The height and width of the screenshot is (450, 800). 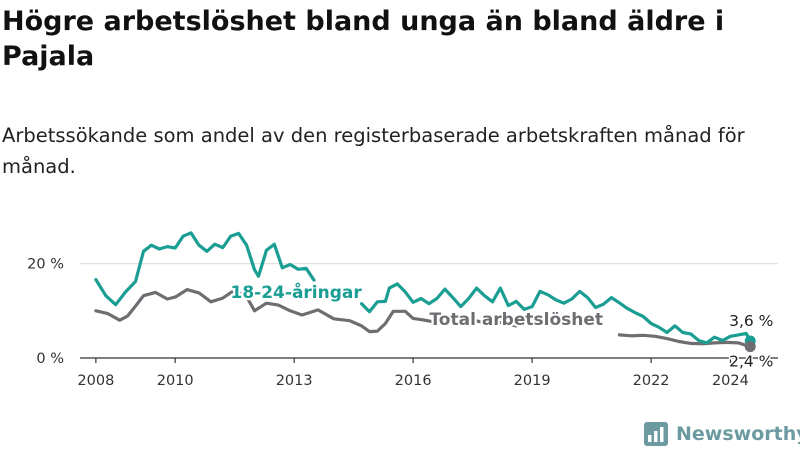 I want to click on x-tick-label: 2022, so click(x=651, y=381).